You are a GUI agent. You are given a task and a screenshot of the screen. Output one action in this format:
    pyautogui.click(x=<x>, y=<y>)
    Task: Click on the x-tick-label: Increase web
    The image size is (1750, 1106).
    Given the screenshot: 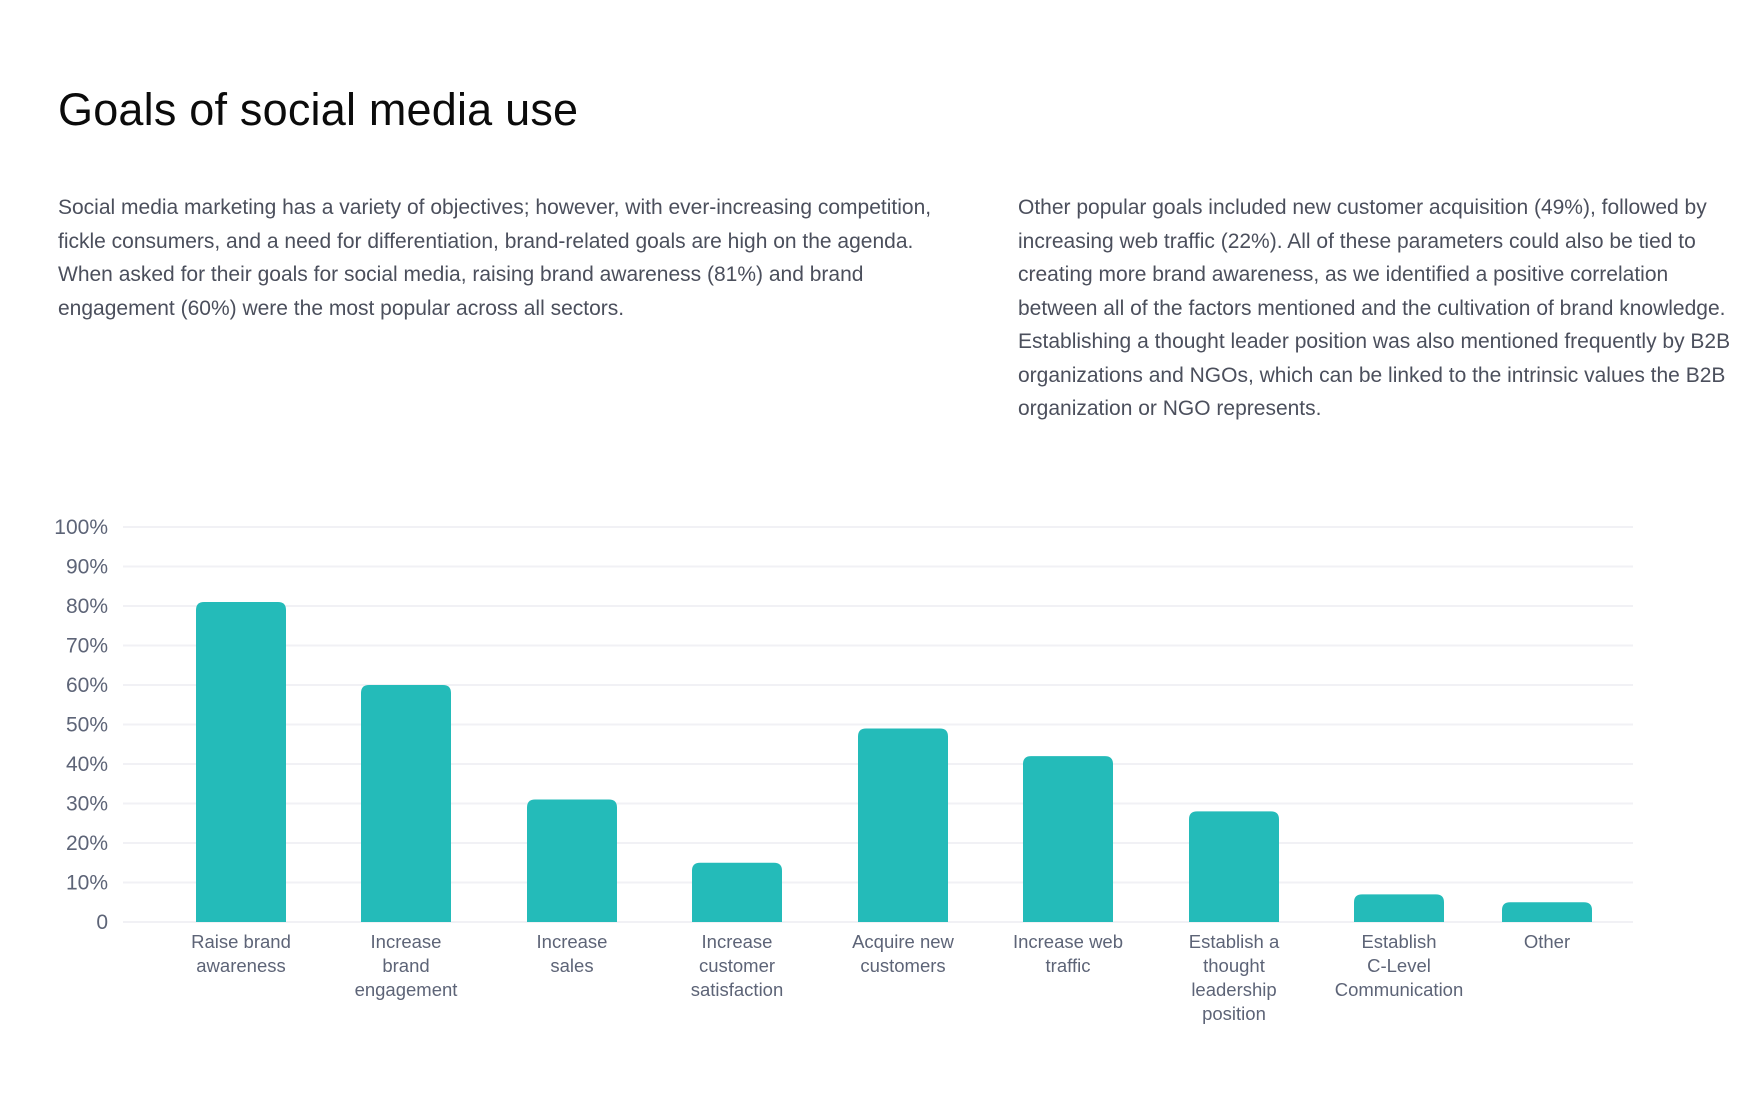 What is the action you would take?
    pyautogui.click(x=1068, y=941)
    